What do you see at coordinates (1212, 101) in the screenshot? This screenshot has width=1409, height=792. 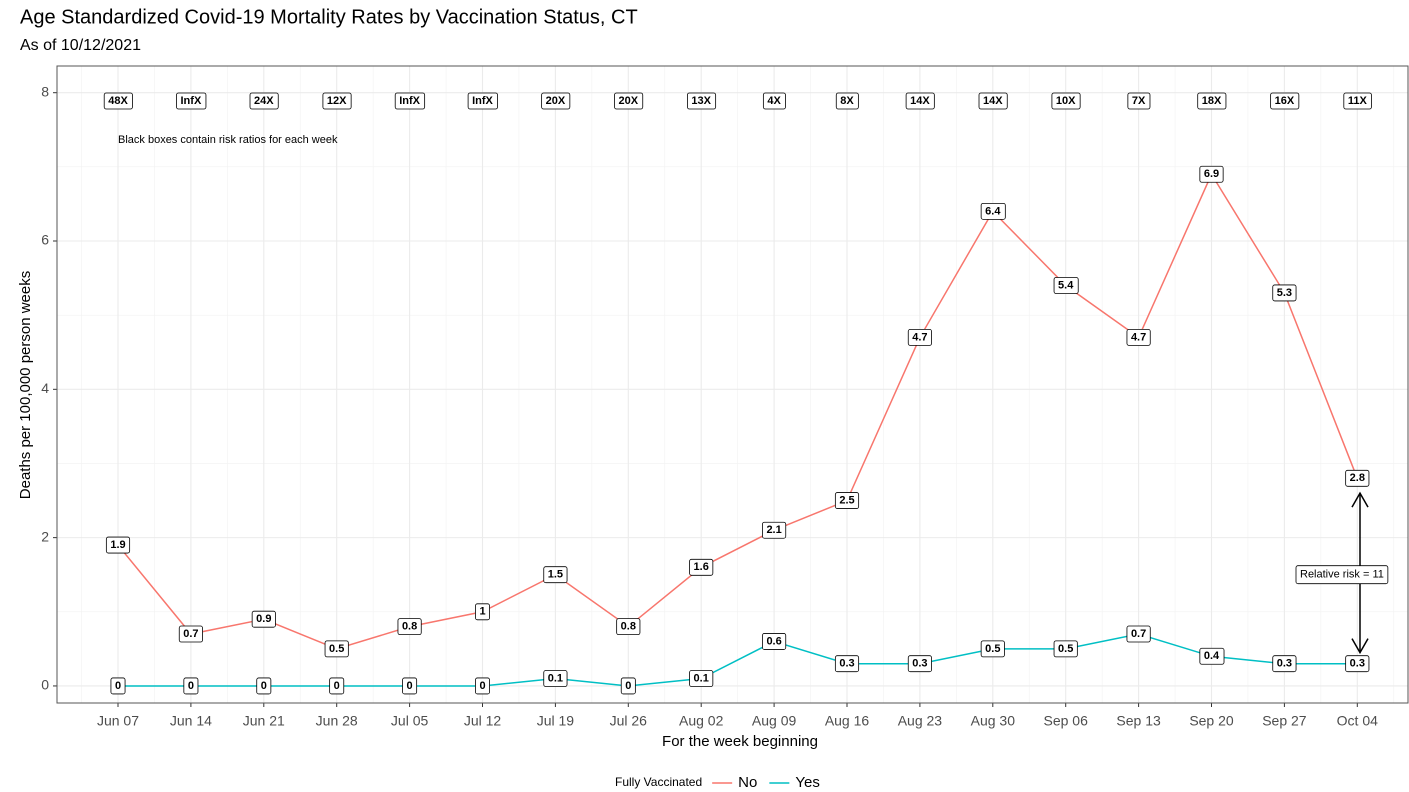 I see `risk-ratio-text: 18X` at bounding box center [1212, 101].